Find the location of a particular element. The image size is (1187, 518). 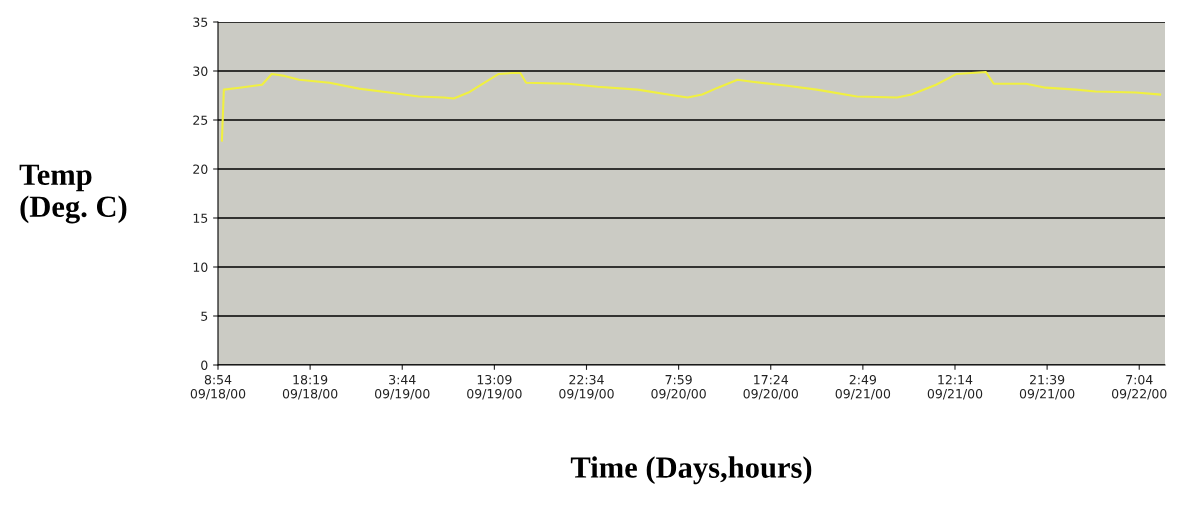

x-tick-label: 8:54 09/18/00 is located at coordinates (218, 387).